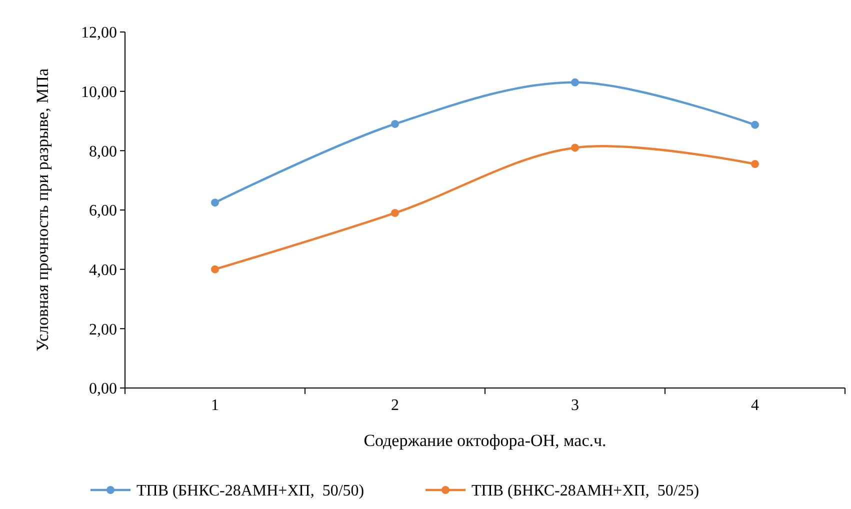 Image resolution: width=851 pixels, height=509 pixels. Describe the element at coordinates (103, 151) in the screenshot. I see `y-tick-label: 8,00` at that location.